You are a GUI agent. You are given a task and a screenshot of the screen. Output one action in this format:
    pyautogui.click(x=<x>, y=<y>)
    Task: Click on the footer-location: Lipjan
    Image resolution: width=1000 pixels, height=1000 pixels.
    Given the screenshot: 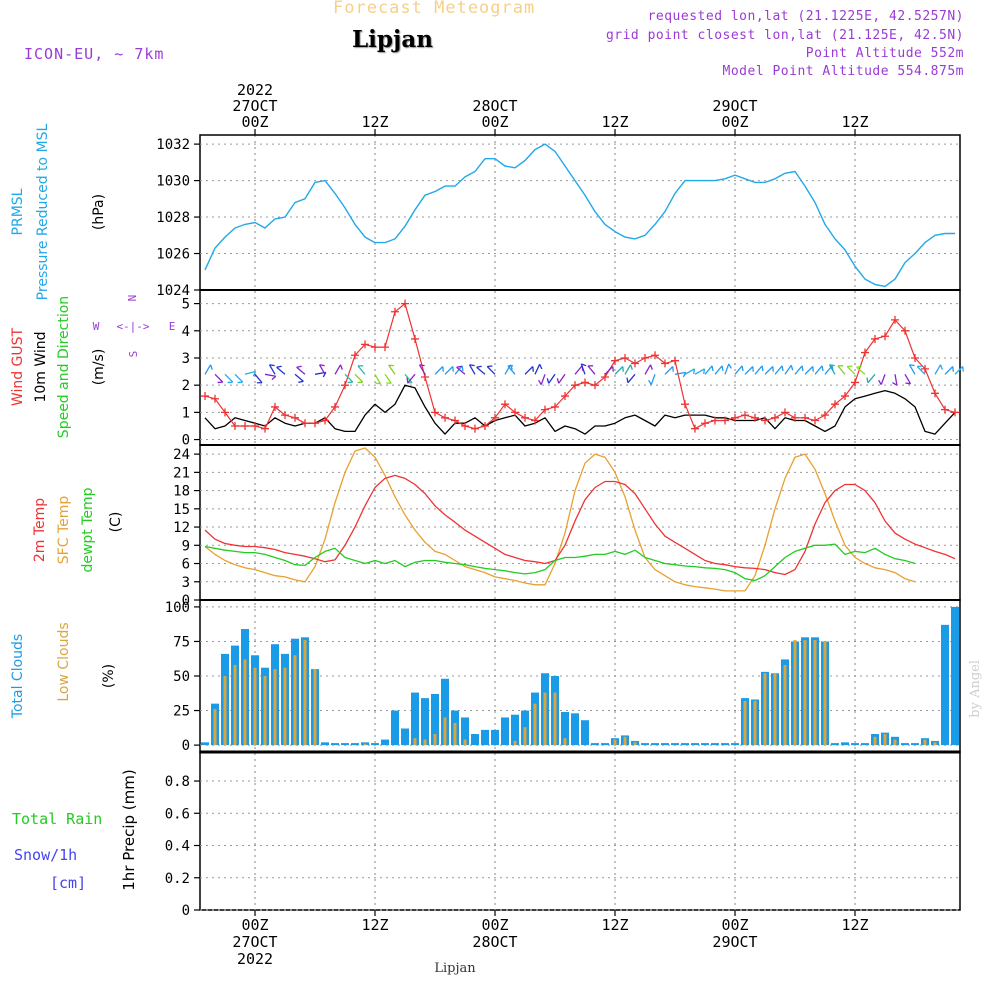 What is the action you would take?
    pyautogui.click(x=455, y=968)
    